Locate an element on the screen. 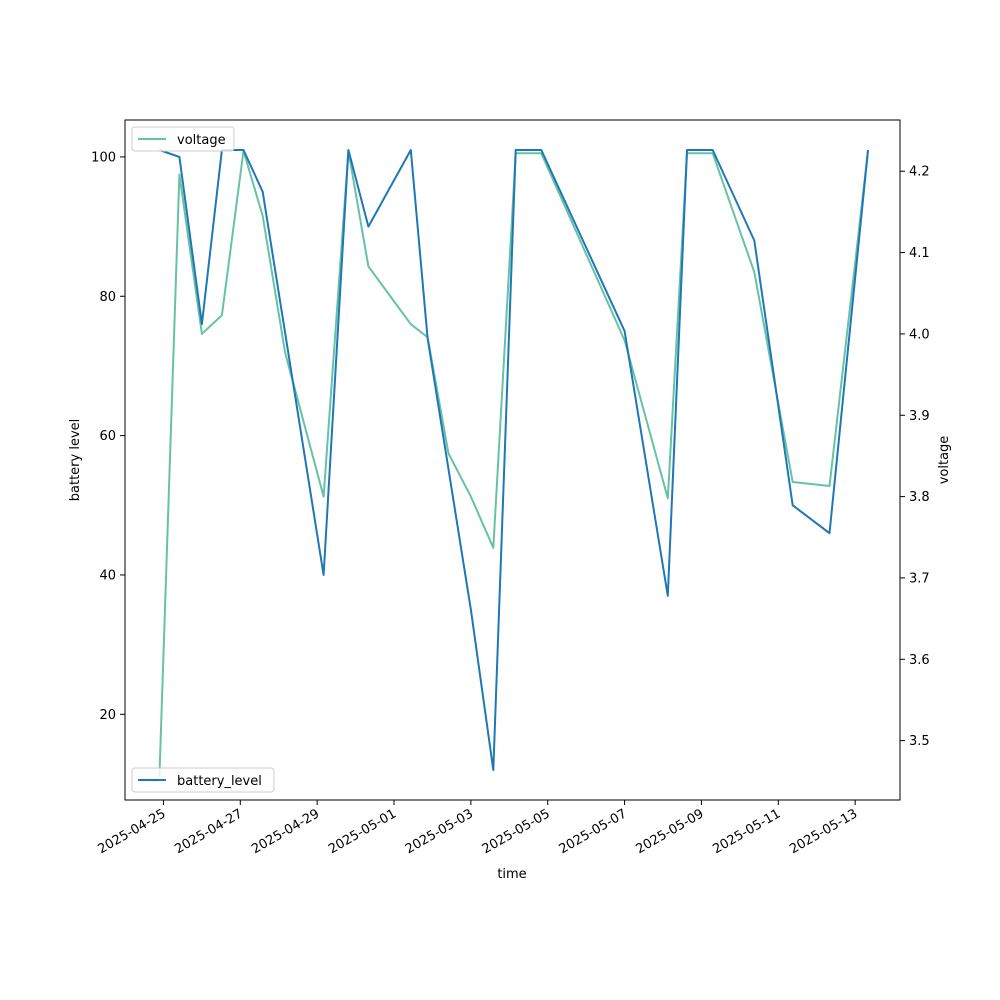 Image resolution: width=1000 pixels, height=1000 pixels. right-tick-label: 3.7 is located at coordinates (919, 578).